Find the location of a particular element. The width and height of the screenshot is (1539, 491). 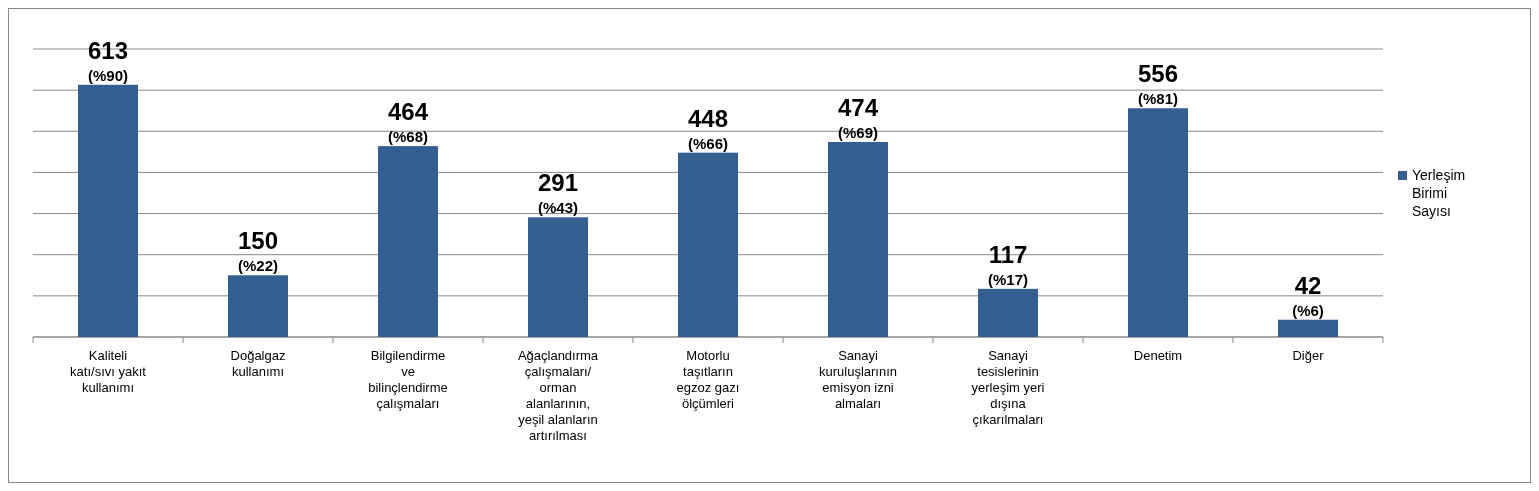

data-label: 42 (%6) is located at coordinates (1308, 295).